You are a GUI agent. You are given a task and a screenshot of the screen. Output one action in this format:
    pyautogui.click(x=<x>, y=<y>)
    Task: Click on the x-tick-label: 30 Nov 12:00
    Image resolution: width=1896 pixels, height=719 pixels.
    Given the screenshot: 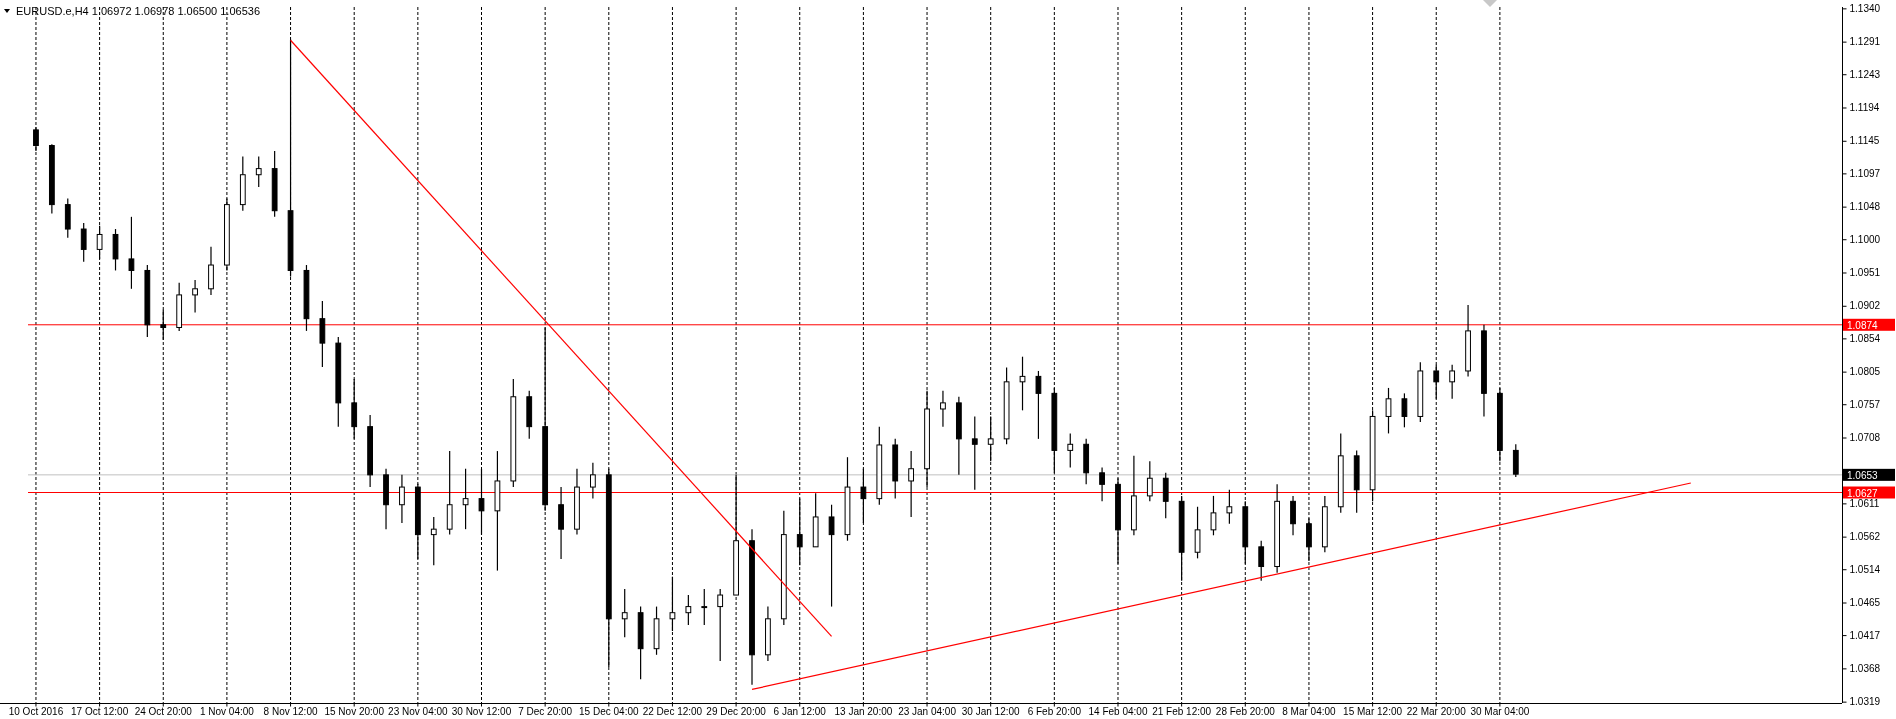 What is the action you would take?
    pyautogui.click(x=481, y=711)
    